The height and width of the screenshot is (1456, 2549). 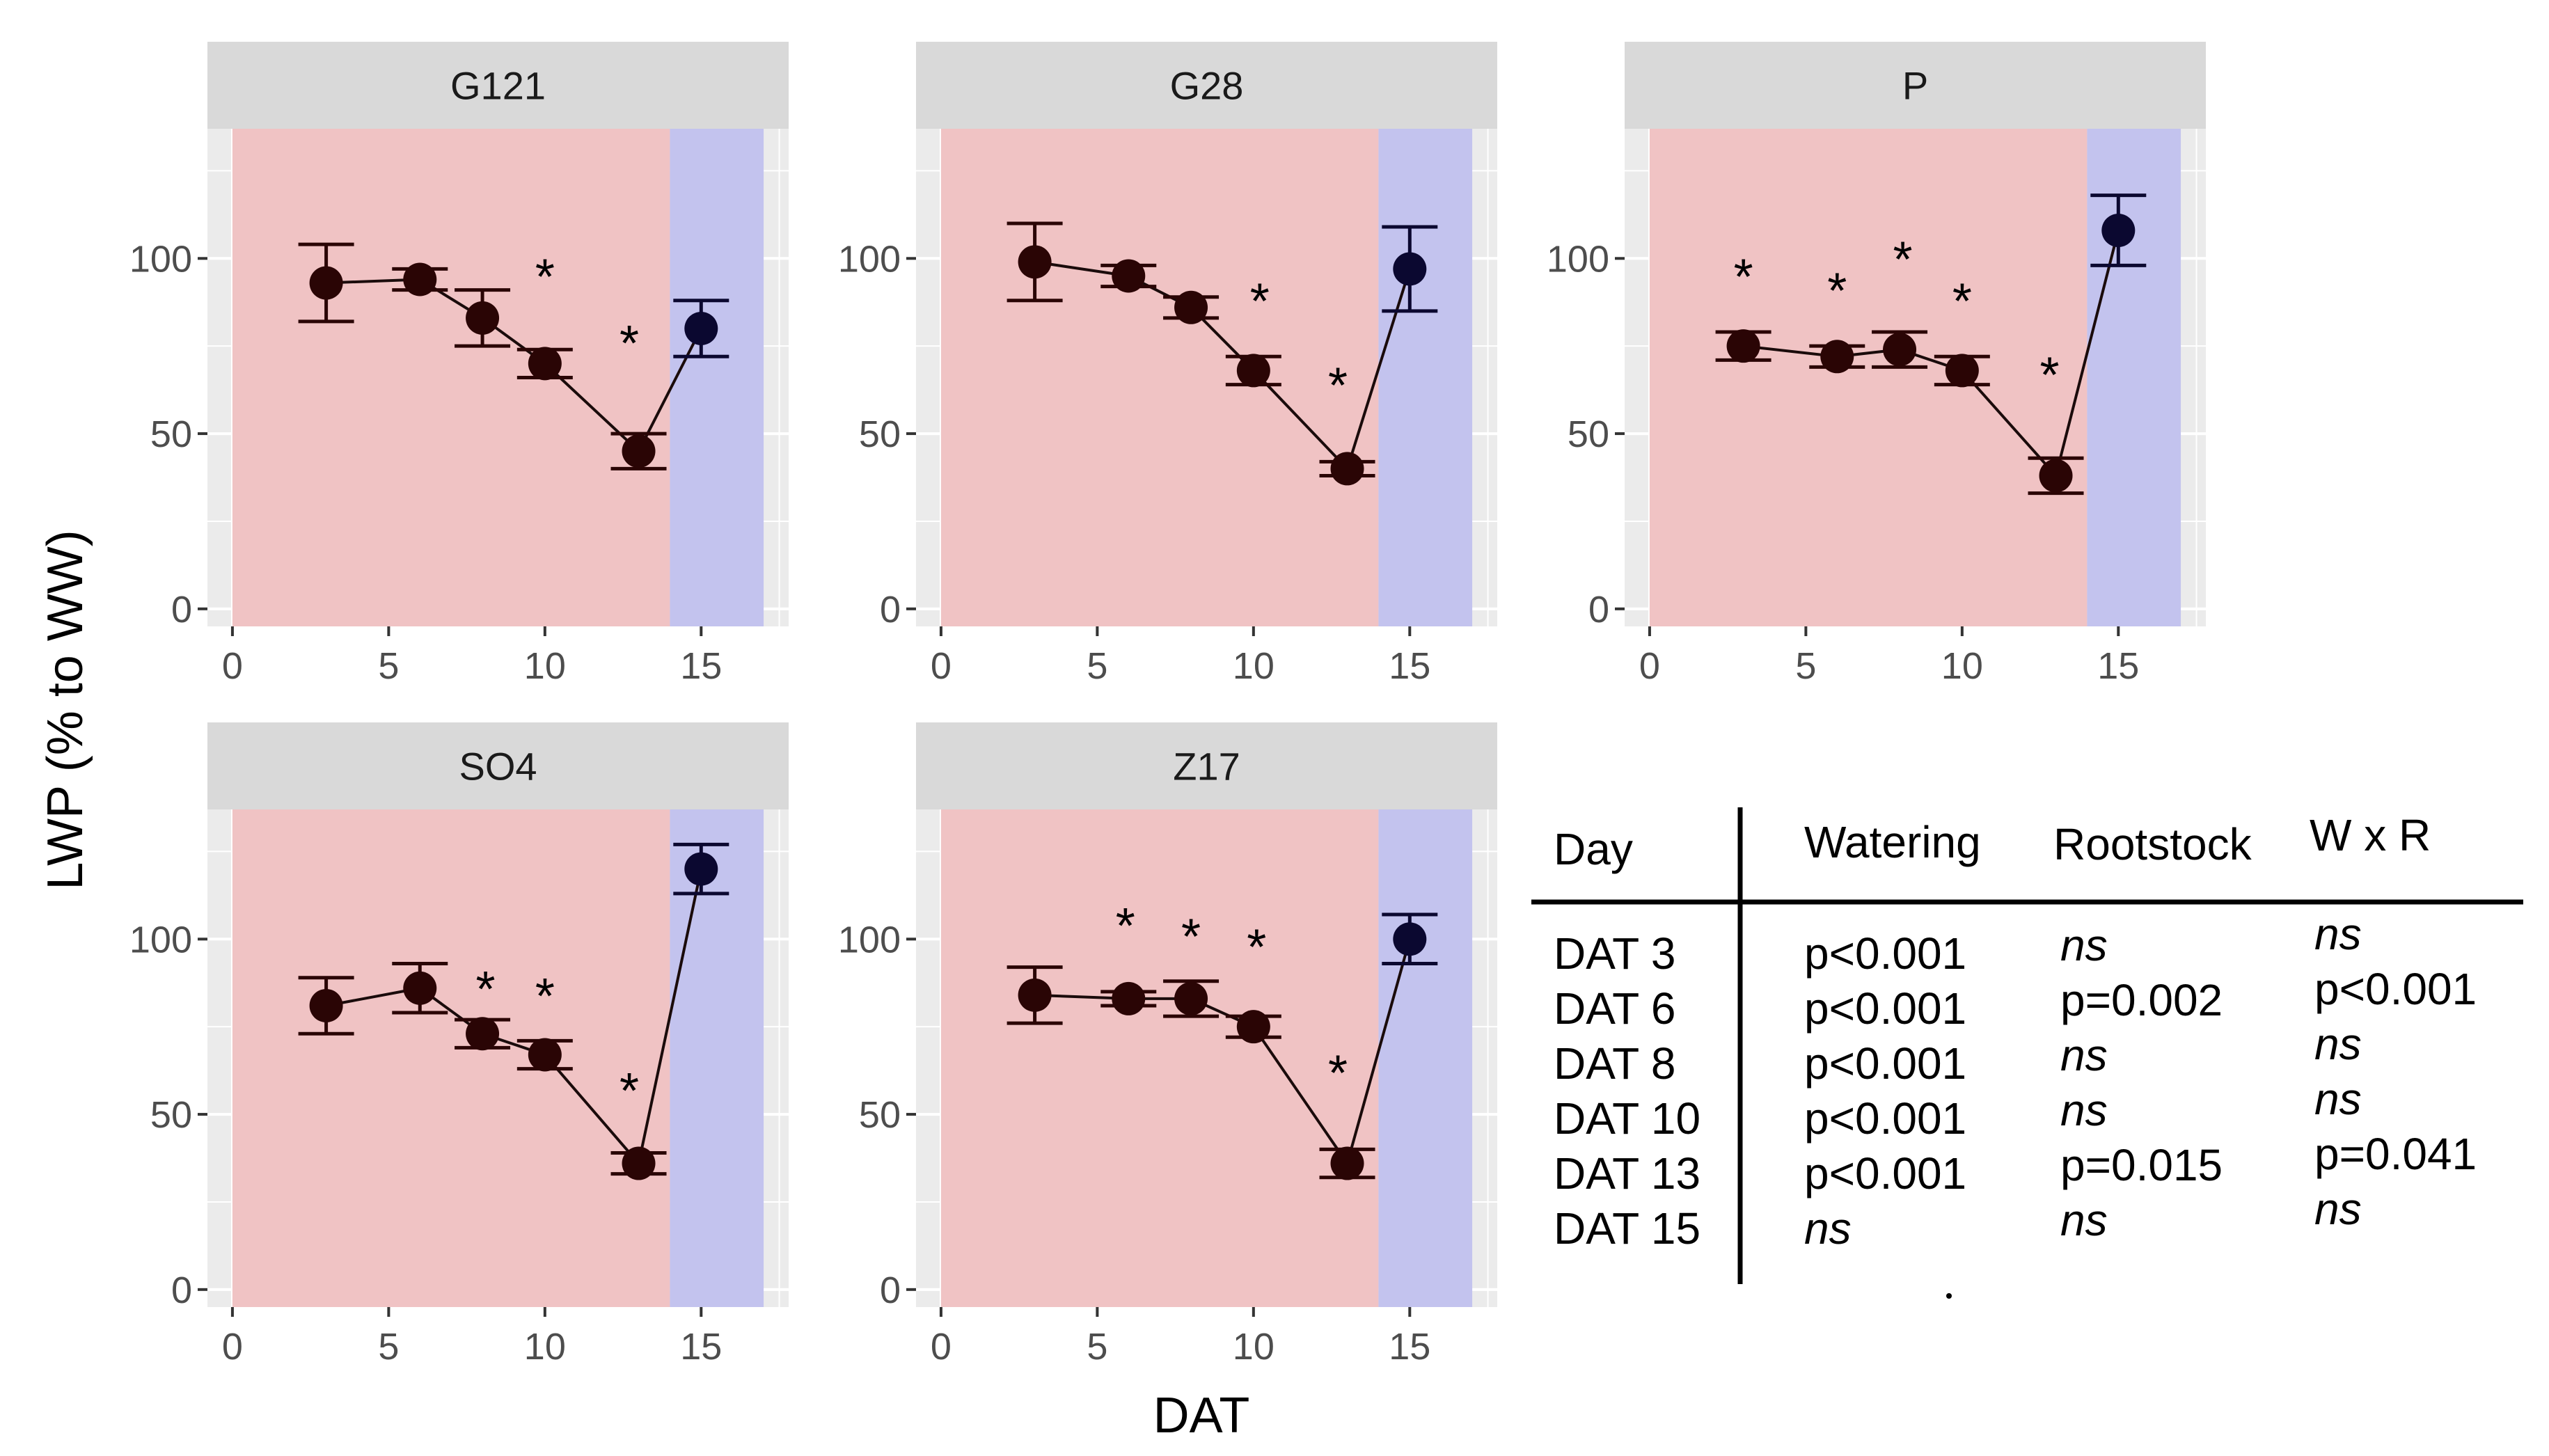 I want to click on panel-g28: G28 * * 0 50 100 0 5 10 15, so click(x=1168, y=364).